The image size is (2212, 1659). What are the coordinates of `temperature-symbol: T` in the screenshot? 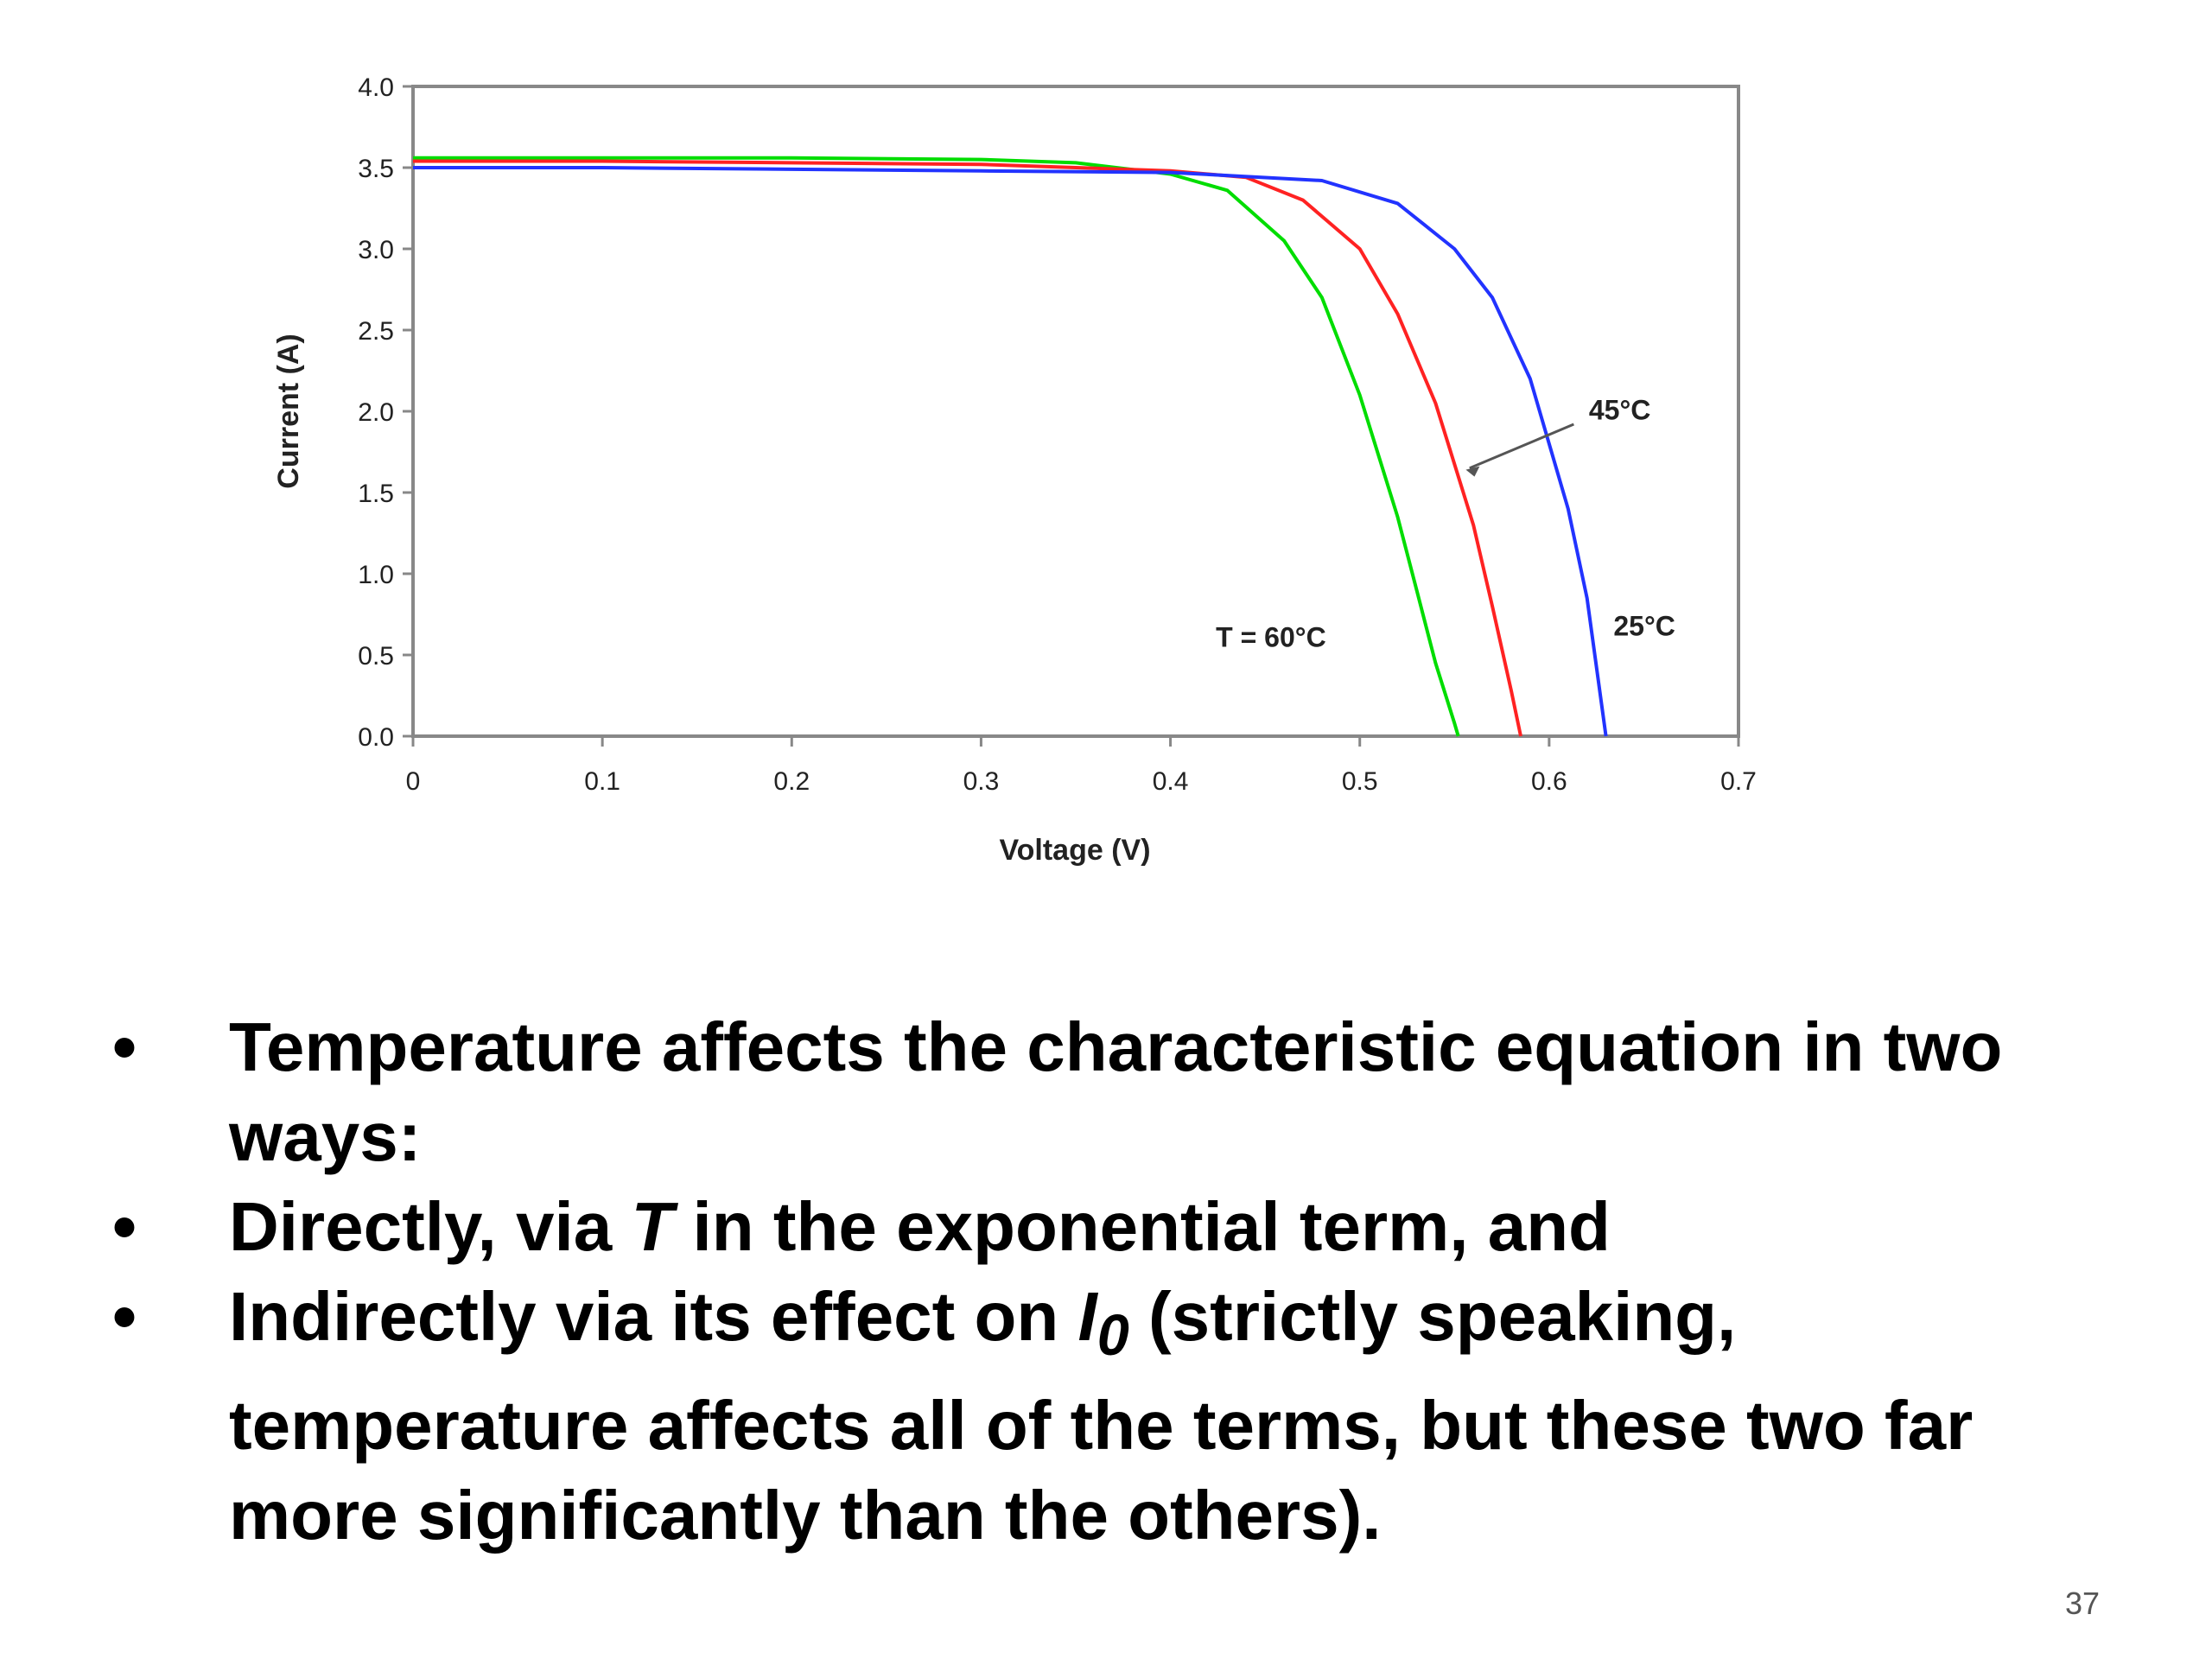 It's located at (652, 1226).